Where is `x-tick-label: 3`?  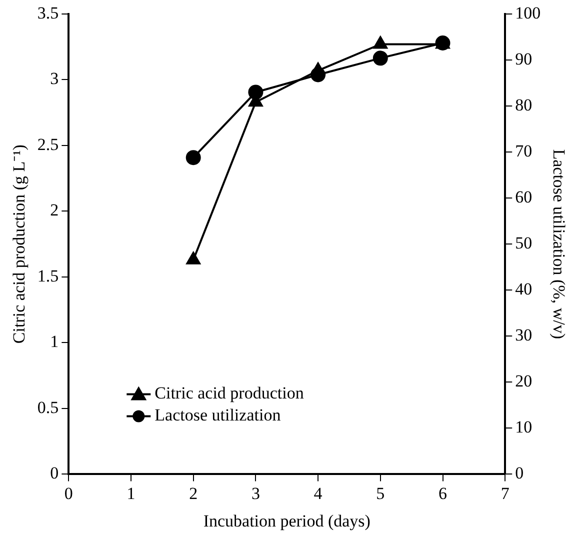 x-tick-label: 3 is located at coordinates (255, 493).